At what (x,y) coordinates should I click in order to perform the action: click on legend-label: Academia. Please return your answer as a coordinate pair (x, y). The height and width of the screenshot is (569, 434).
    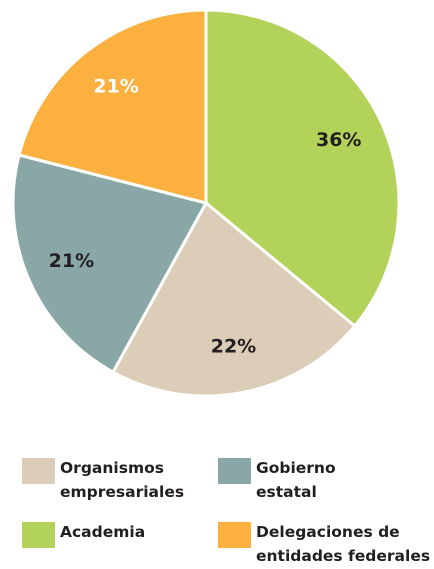
    Looking at the image, I should click on (103, 532).